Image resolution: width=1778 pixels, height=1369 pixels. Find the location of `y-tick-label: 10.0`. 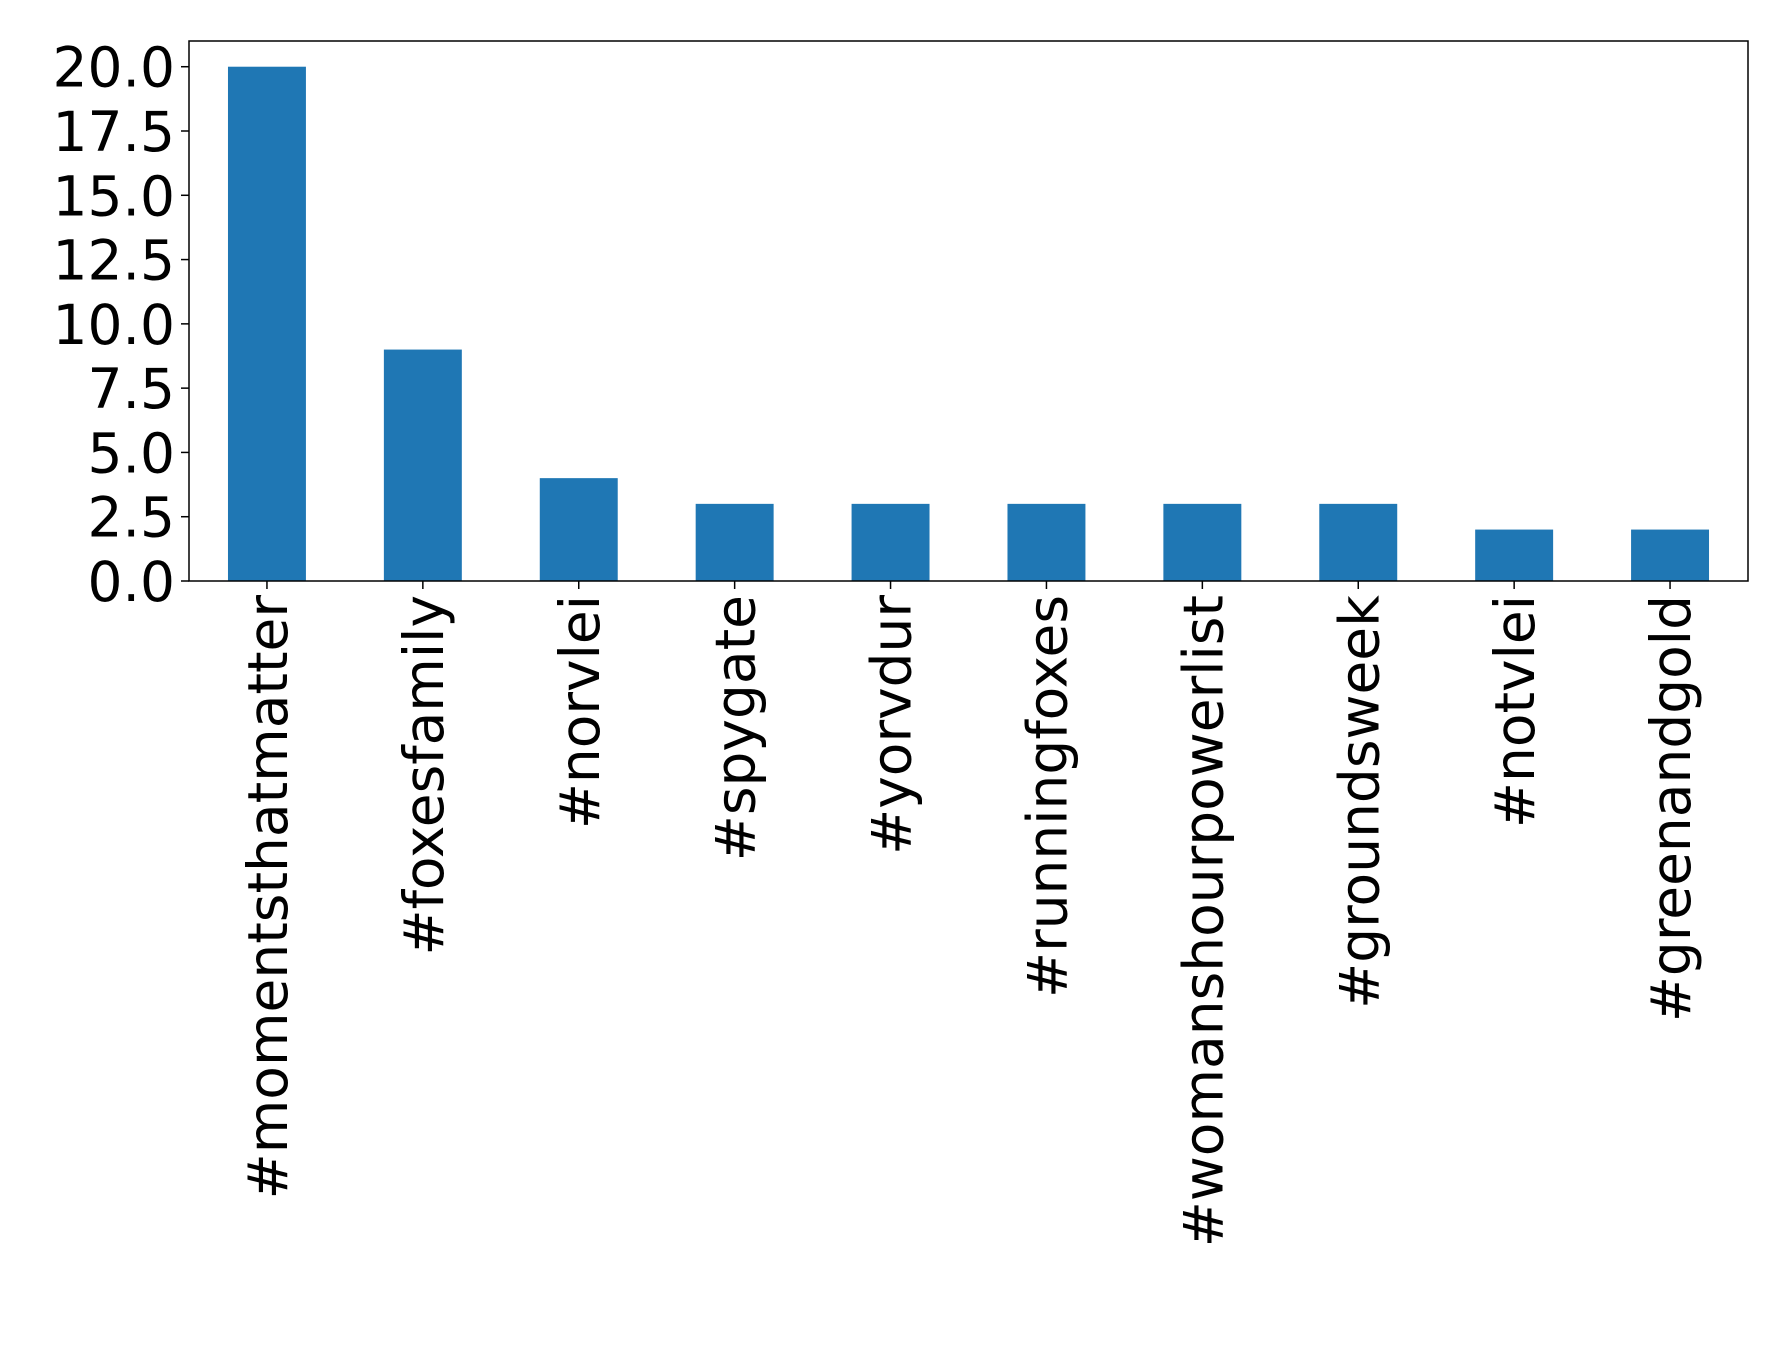

y-tick-label: 10.0 is located at coordinates (114, 325).